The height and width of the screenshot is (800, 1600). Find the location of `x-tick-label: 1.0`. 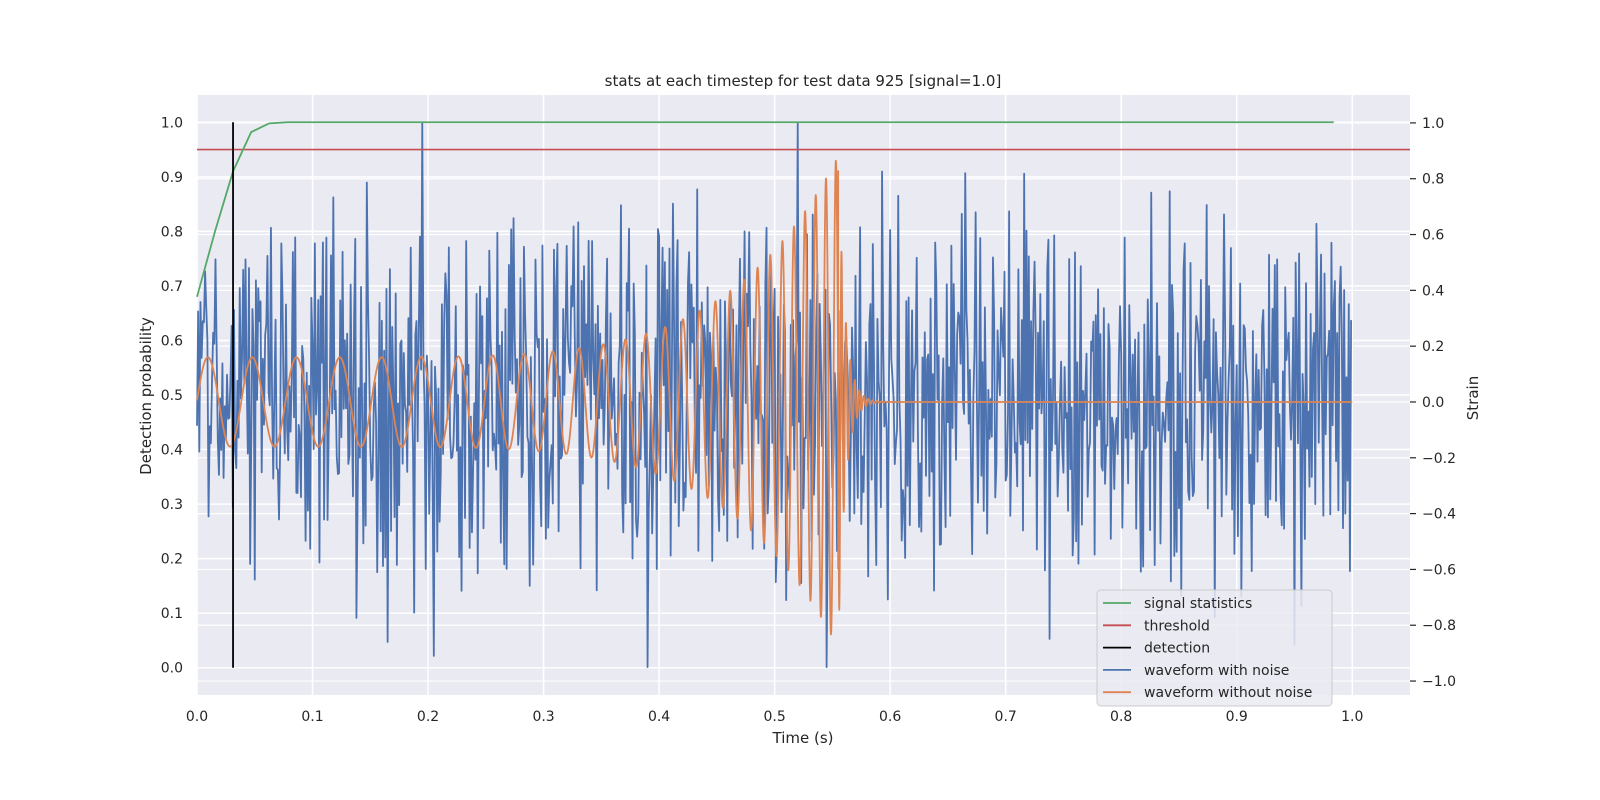

x-tick-label: 1.0 is located at coordinates (1352, 717).